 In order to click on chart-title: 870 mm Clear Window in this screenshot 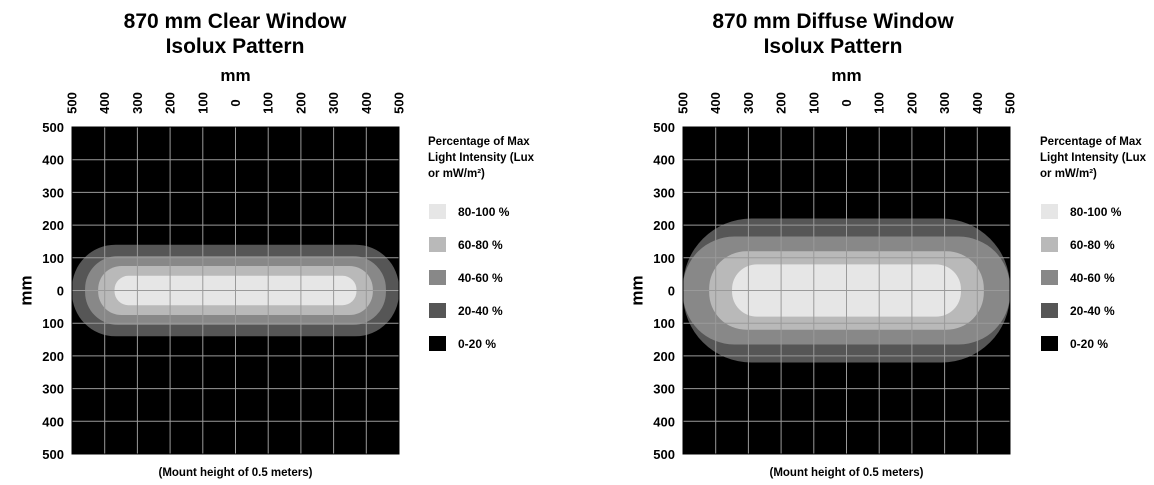, I will do `click(235, 21)`.